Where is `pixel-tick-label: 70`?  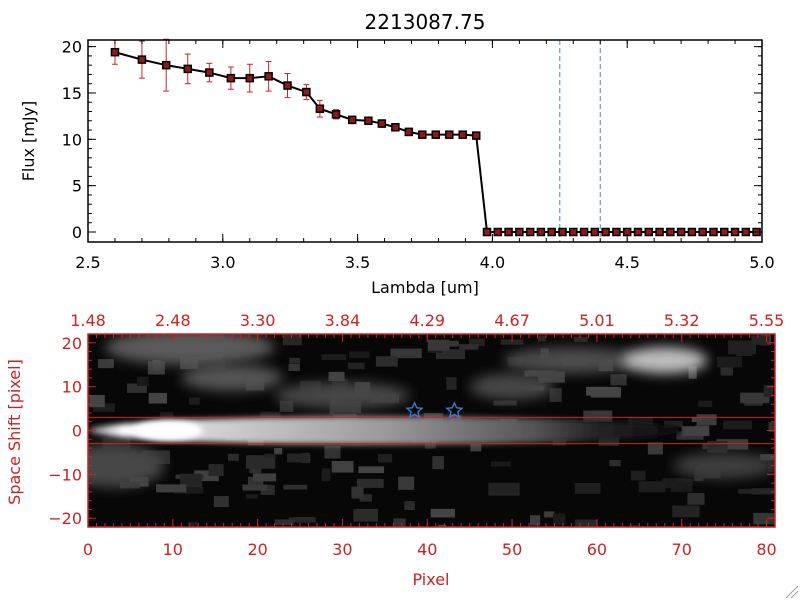
pixel-tick-label: 70 is located at coordinates (682, 549).